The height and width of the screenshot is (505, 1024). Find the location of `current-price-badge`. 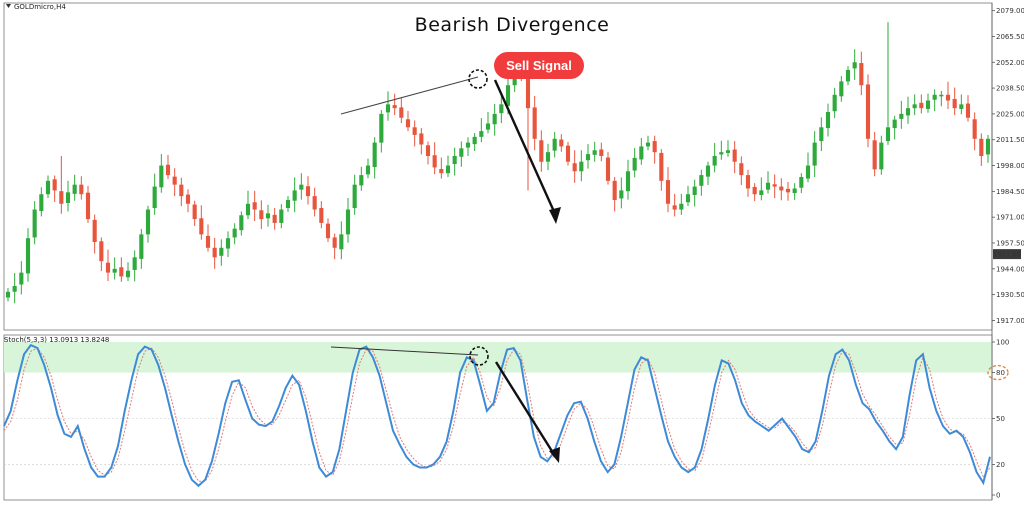

current-price-badge is located at coordinates (1007, 254).